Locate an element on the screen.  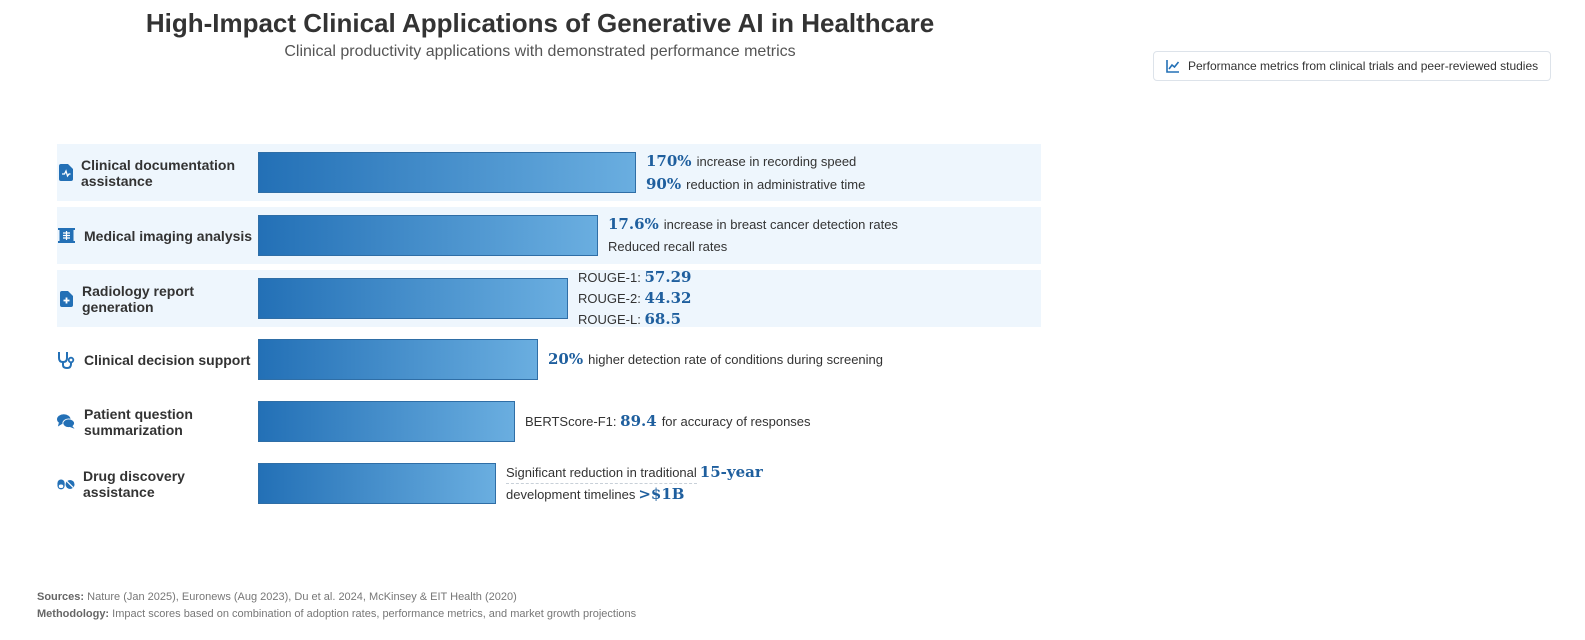
sources-label: Sources: is located at coordinates (61, 597).